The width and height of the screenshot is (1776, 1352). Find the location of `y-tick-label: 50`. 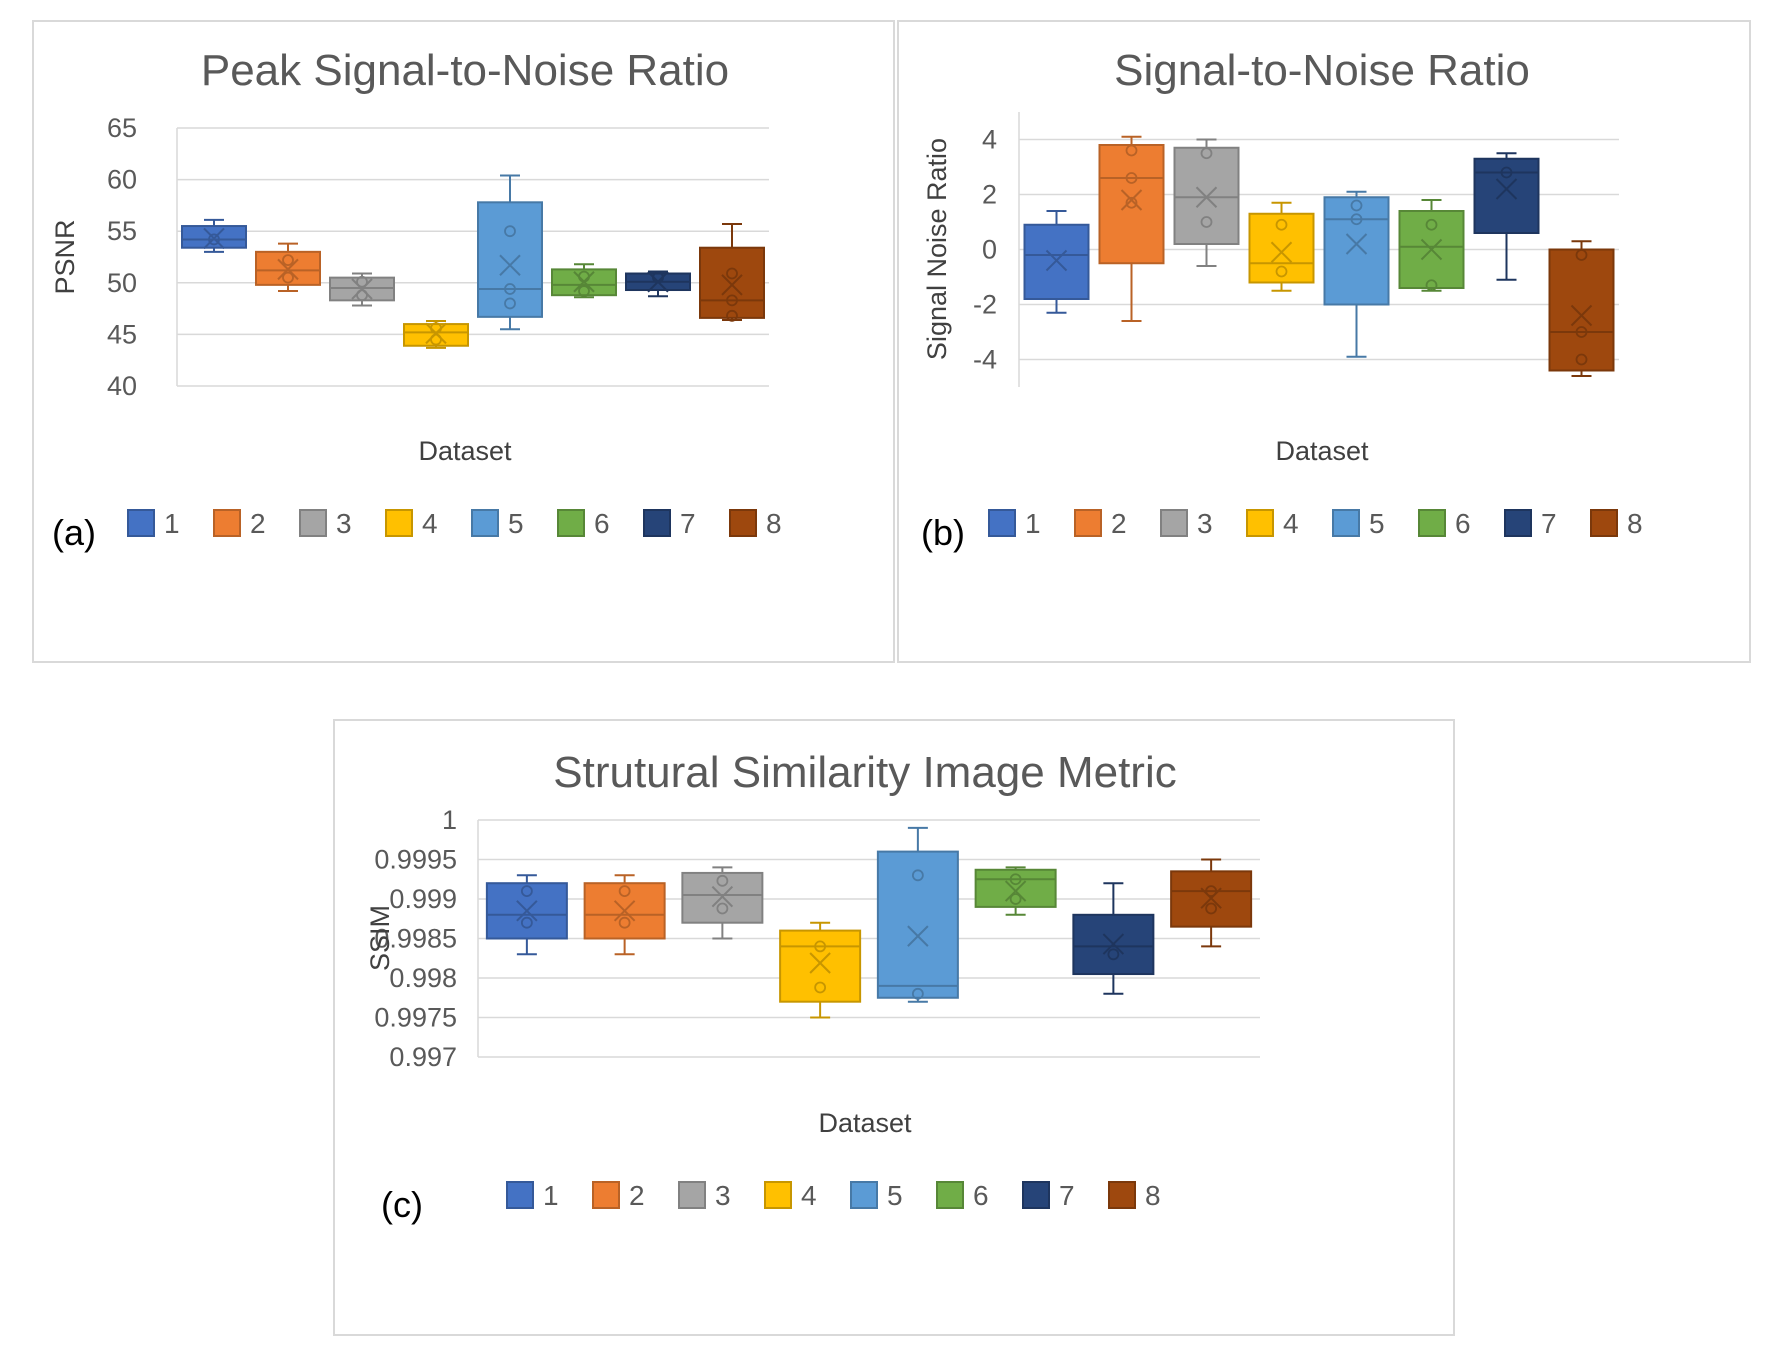

y-tick-label: 50 is located at coordinates (122, 283).